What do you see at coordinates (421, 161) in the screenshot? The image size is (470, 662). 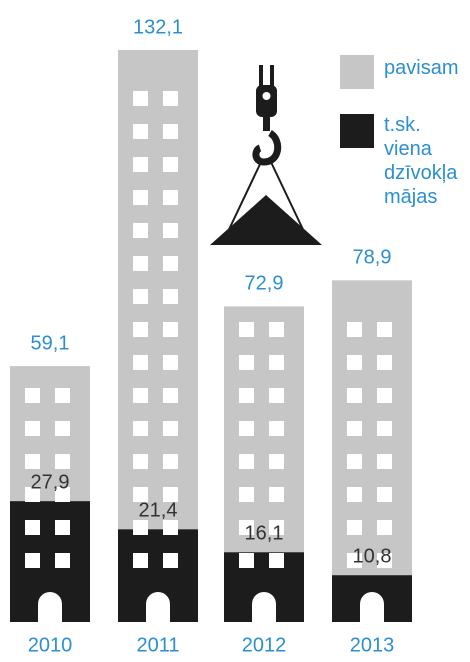 I see `legend-label: t.sk. viena dzīvokļa mājas` at bounding box center [421, 161].